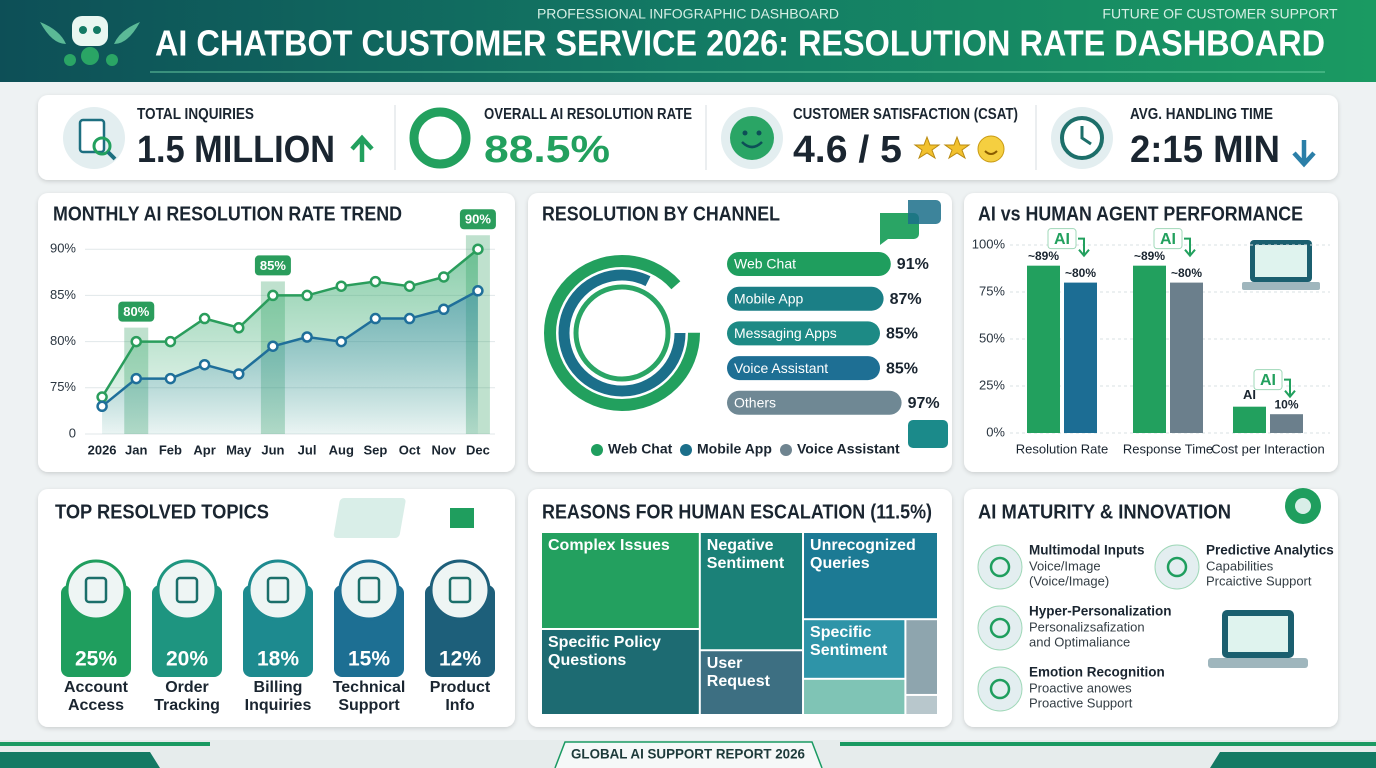  What do you see at coordinates (1201, 114) in the screenshot?
I see `kpi-label: AVG. HANDLING TIME` at bounding box center [1201, 114].